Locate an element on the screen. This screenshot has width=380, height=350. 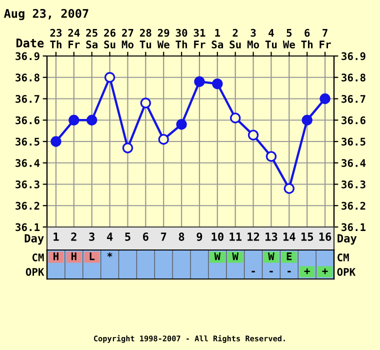
text: L is located at coordinates (92, 256).